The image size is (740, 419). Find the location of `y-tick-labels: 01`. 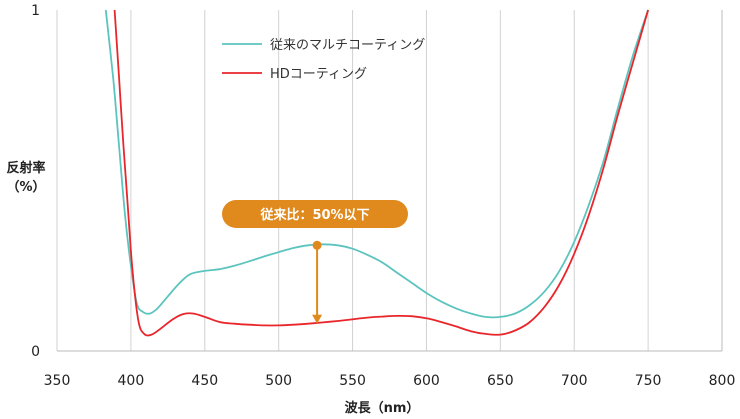

y-tick-labels: 01 is located at coordinates (35, 181).